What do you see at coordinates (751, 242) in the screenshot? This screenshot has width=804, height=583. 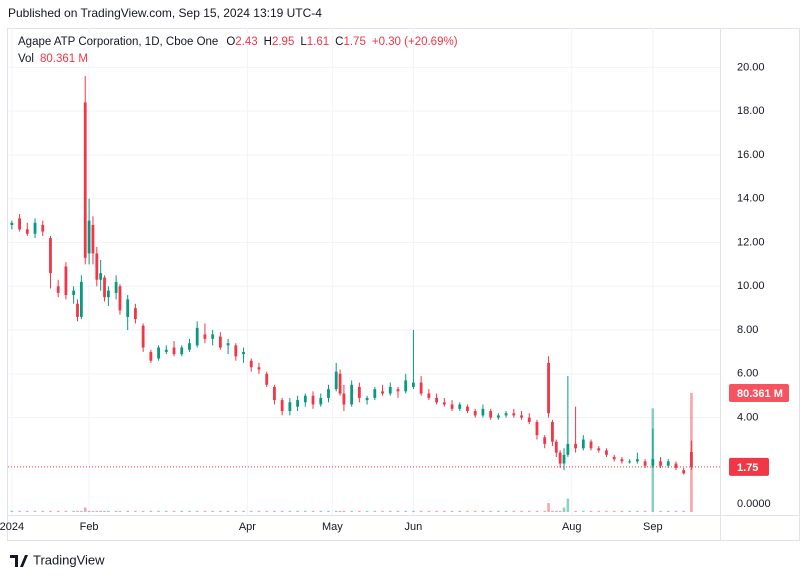 I see `y-tick-label: 12.00` at bounding box center [751, 242].